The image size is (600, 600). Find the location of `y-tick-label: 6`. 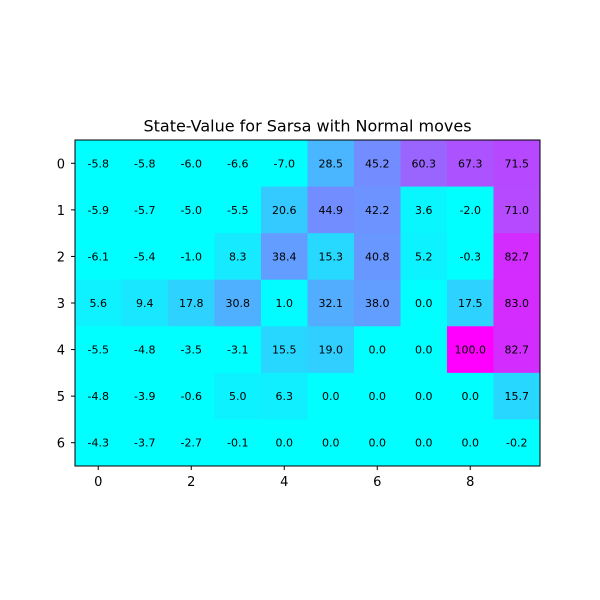

y-tick-label: 6 is located at coordinates (61, 444).